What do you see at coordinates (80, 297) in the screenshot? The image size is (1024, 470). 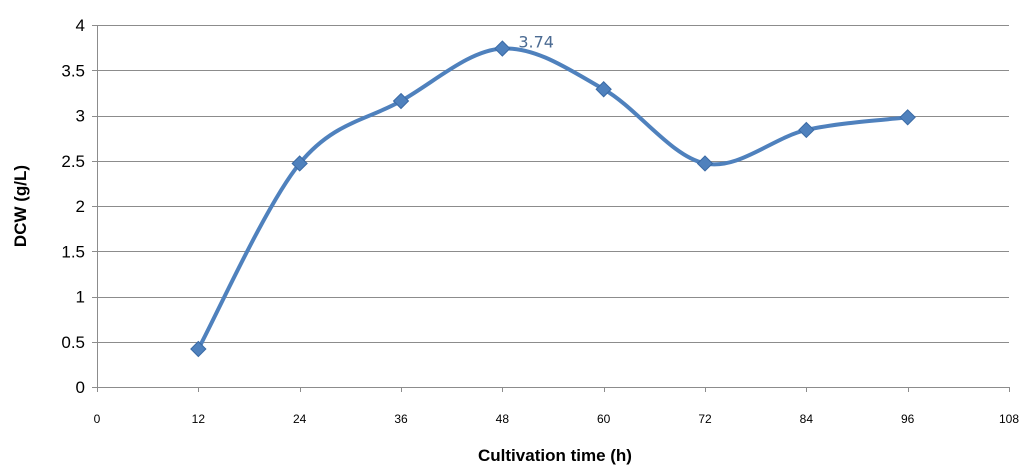 I see `y-tick-label: 1` at bounding box center [80, 297].